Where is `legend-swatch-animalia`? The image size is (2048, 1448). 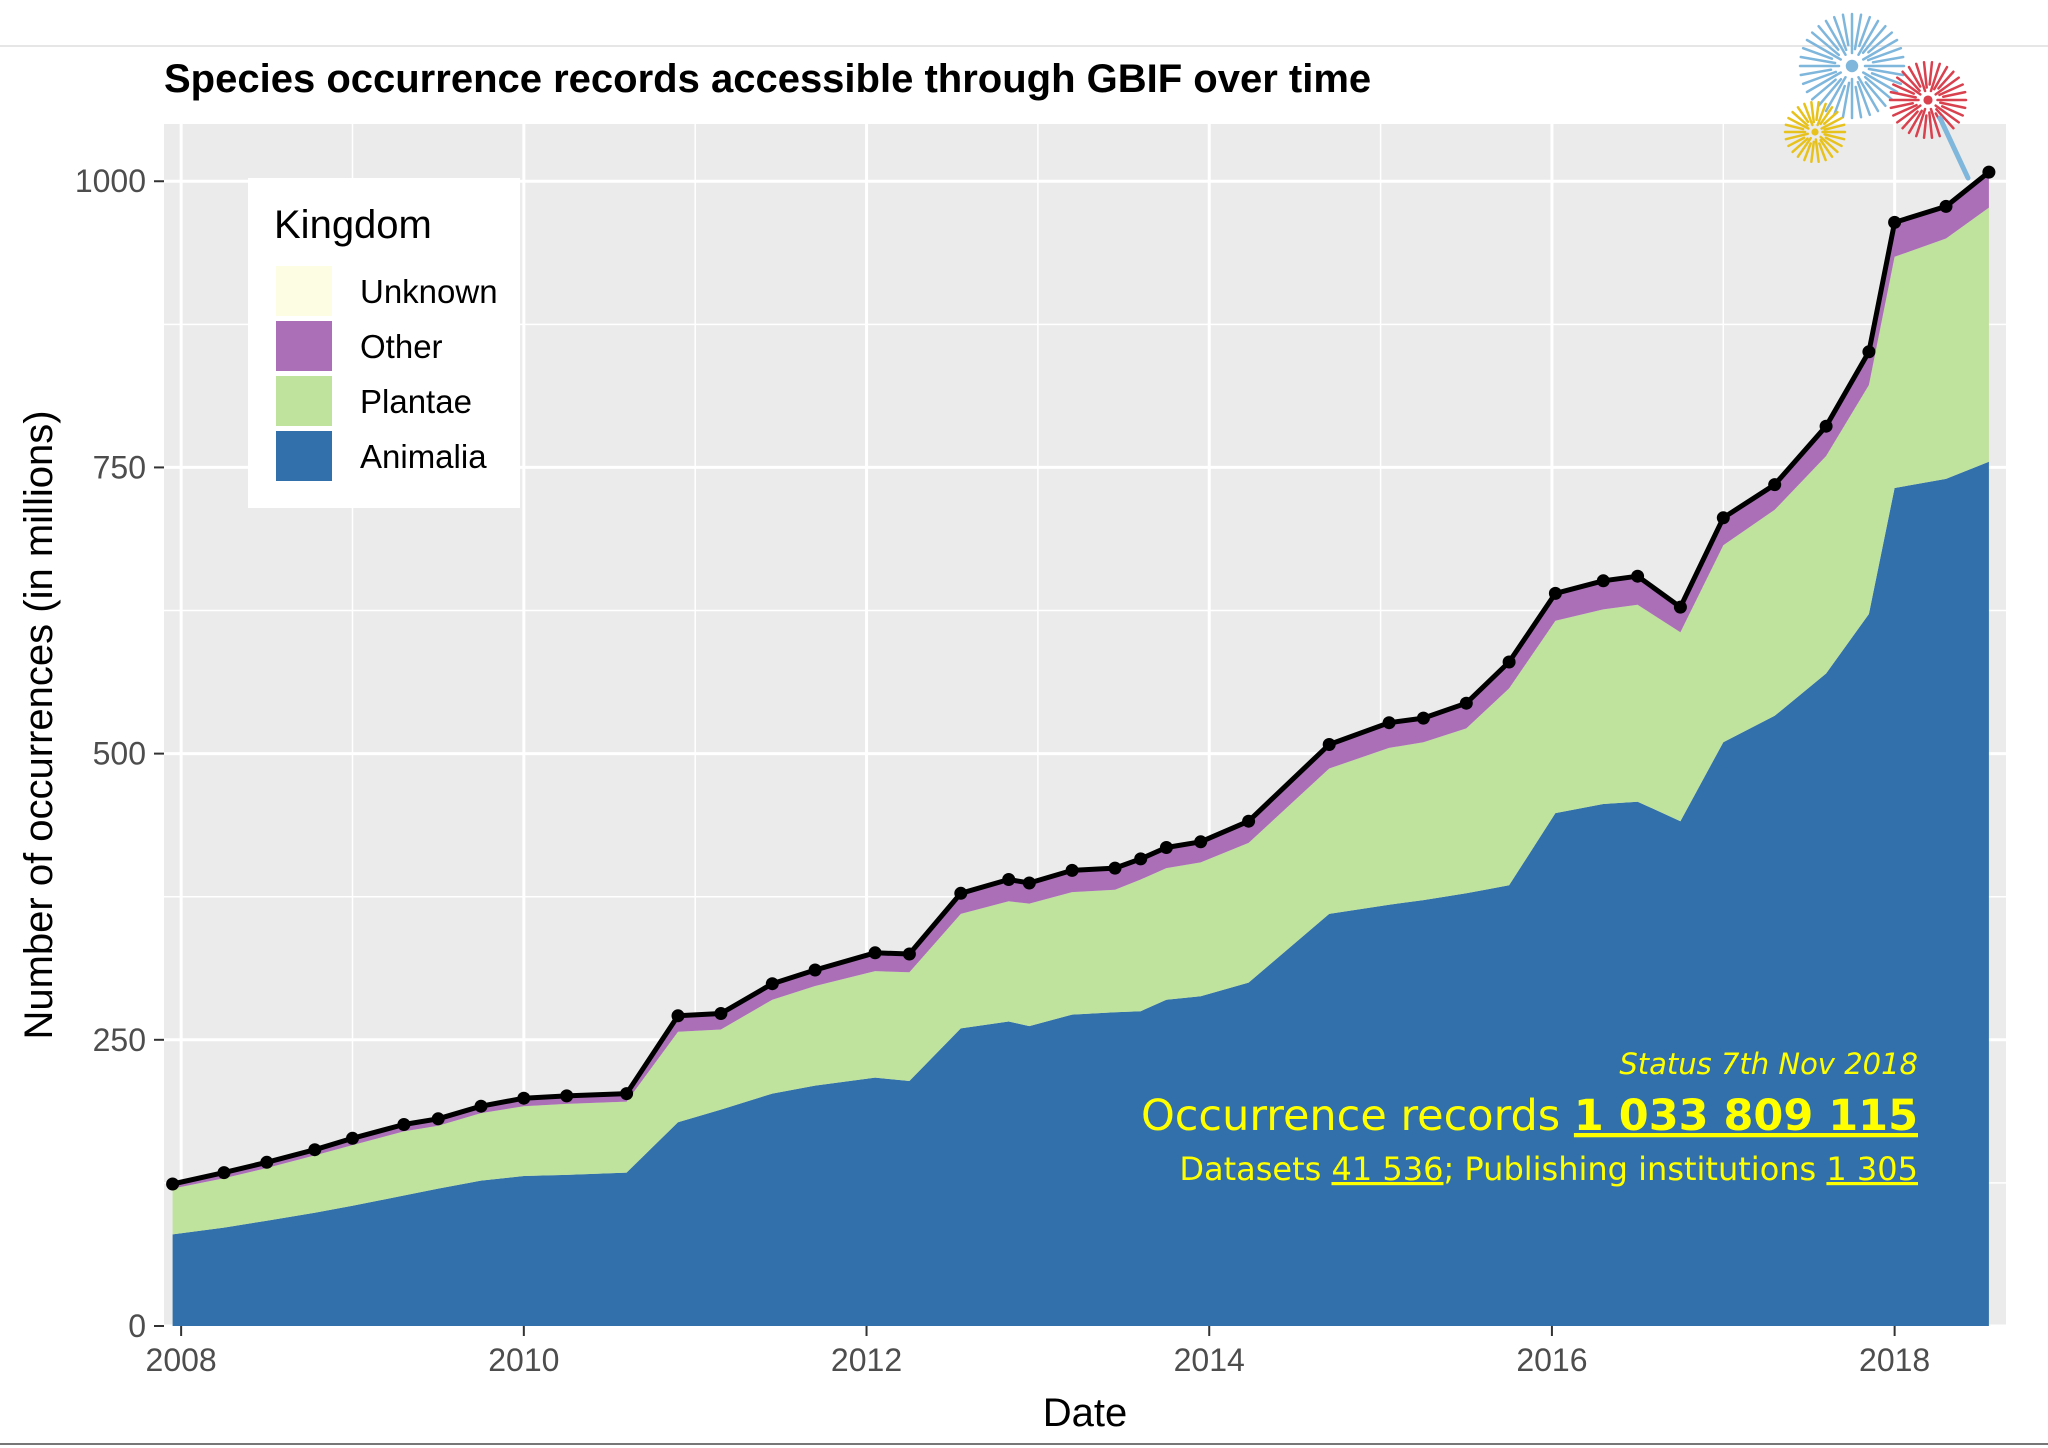
legend-swatch-animalia is located at coordinates (304, 456).